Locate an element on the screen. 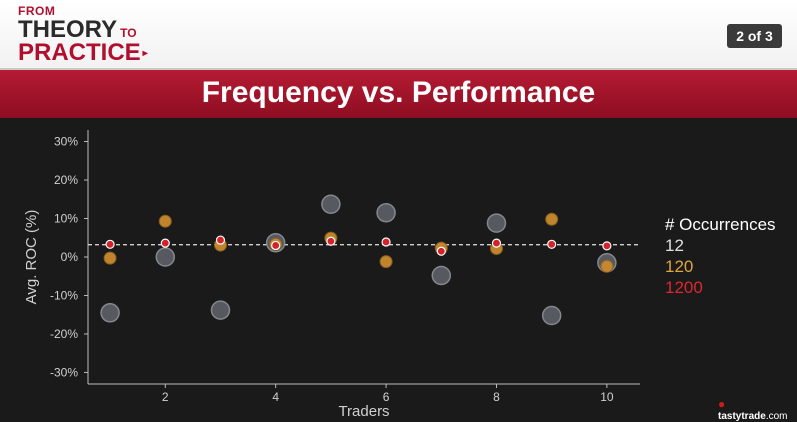 The image size is (797, 422). logo-line-theory: THEORY is located at coordinates (68, 29).